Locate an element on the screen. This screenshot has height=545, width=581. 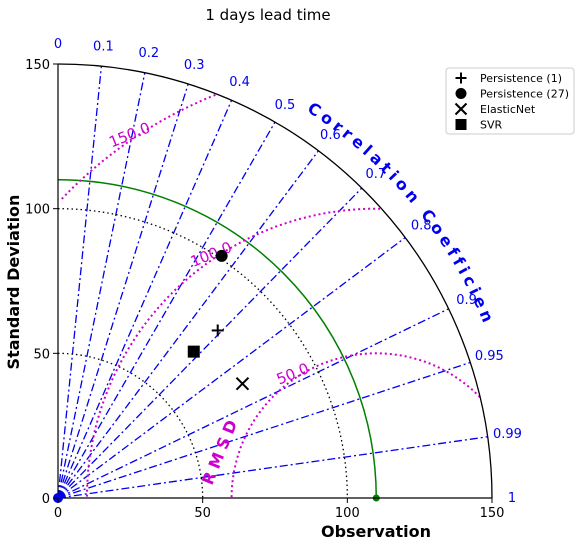
y-tick-label: 0 is located at coordinates (46, 499).